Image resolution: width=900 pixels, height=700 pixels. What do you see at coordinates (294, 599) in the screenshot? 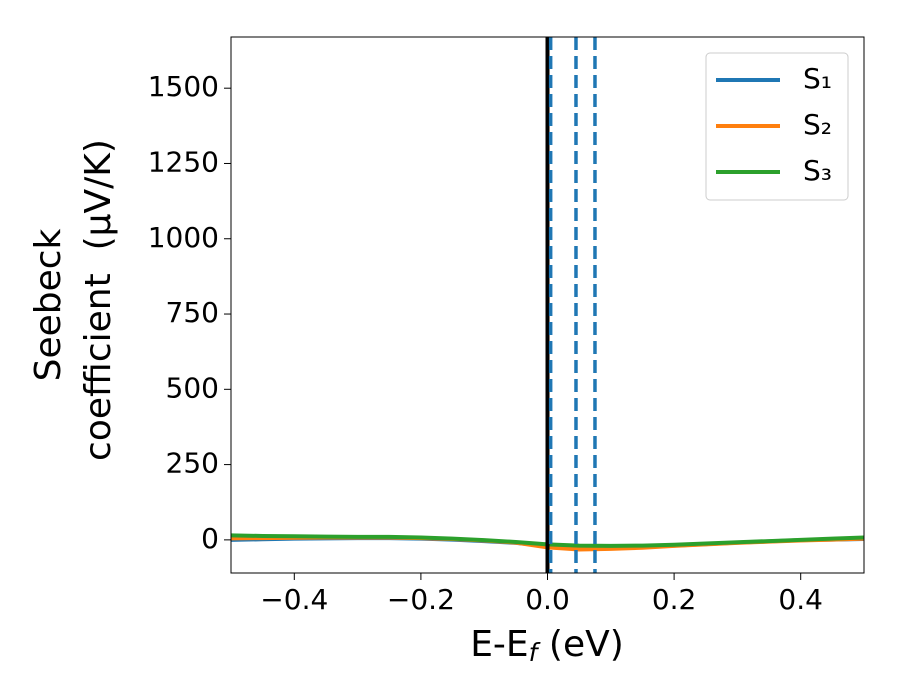
I see `x-tick-label: −0.4` at bounding box center [294, 599].